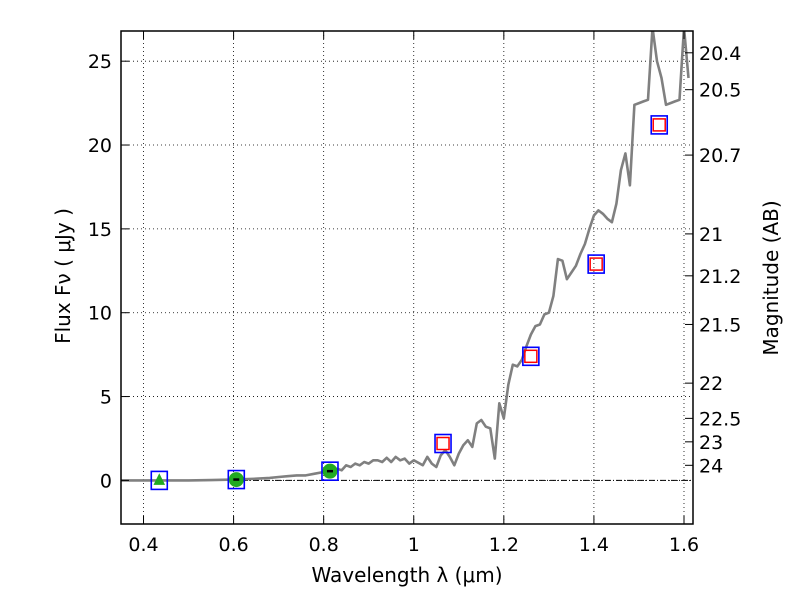  I want to click on mag-tick-label: 21.2, so click(720, 277).